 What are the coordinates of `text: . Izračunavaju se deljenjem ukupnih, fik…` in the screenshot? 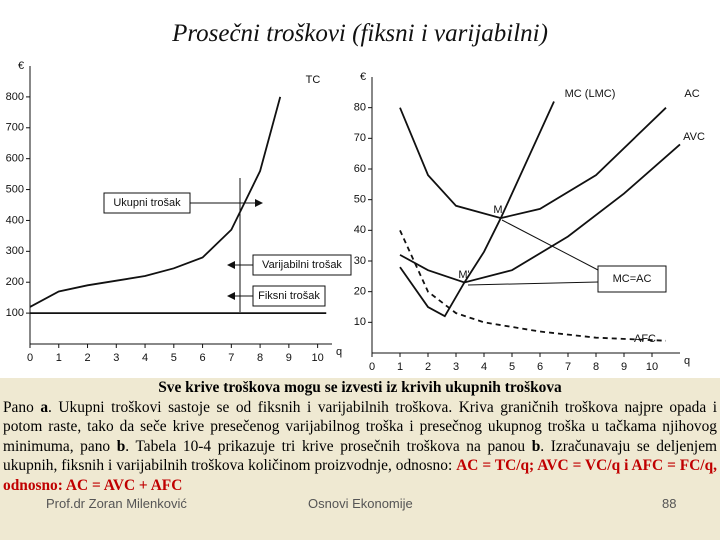 It's located at (360, 456).